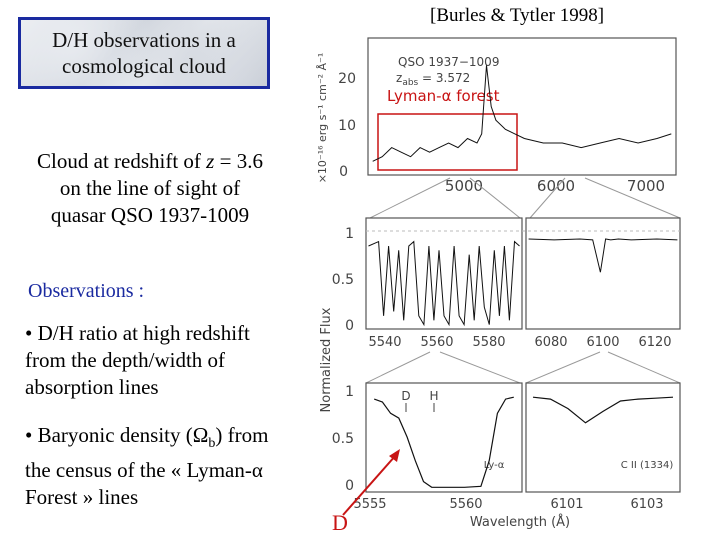 This screenshot has height=540, width=720. Describe the element at coordinates (647, 465) in the screenshot. I see `cii-panel-label: C II (1334)` at that location.